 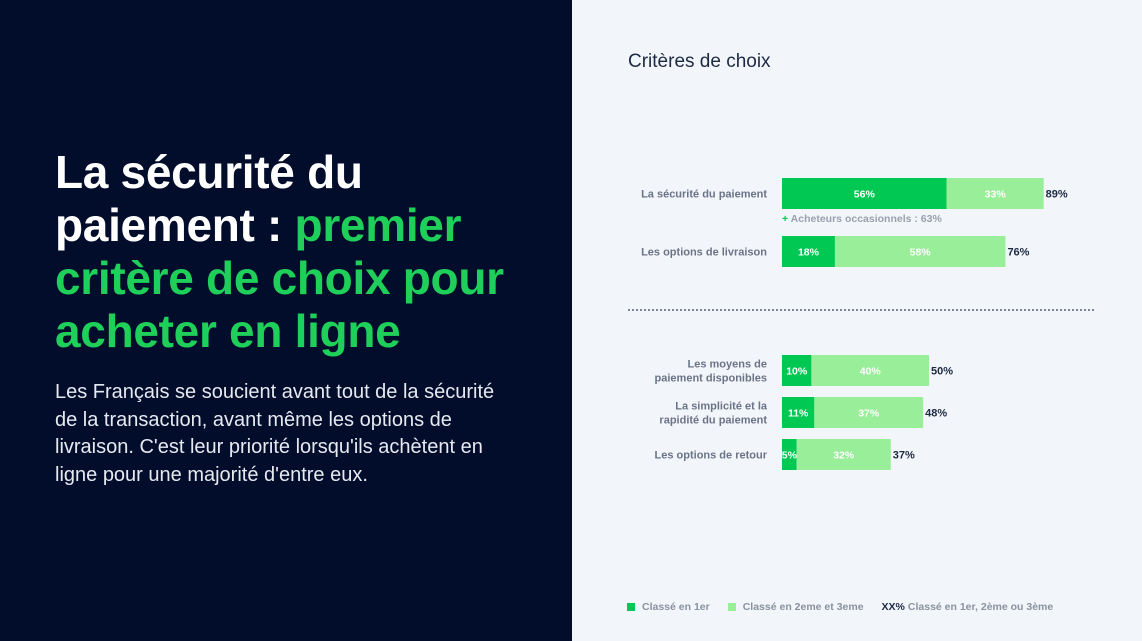 What do you see at coordinates (904, 456) in the screenshot?
I see `bar-total-label: 37%` at bounding box center [904, 456].